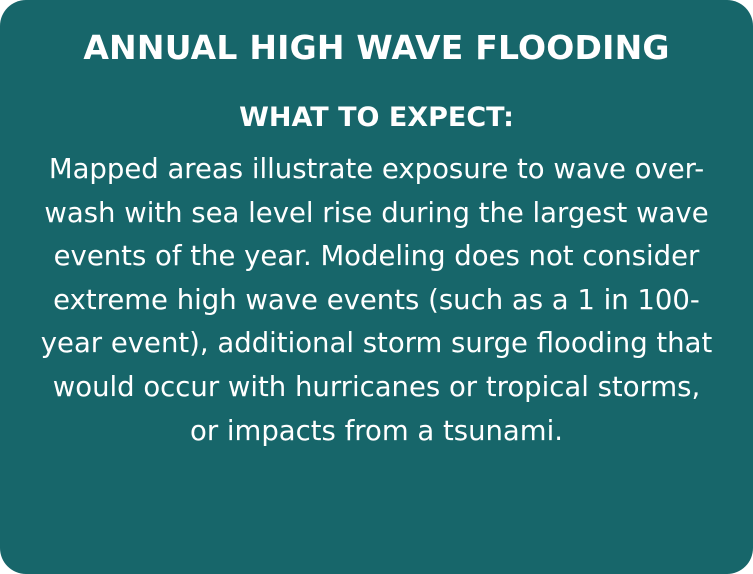  I want to click on card-title: ANNUAL HIGH WAVE FLOODING, so click(376, 47).